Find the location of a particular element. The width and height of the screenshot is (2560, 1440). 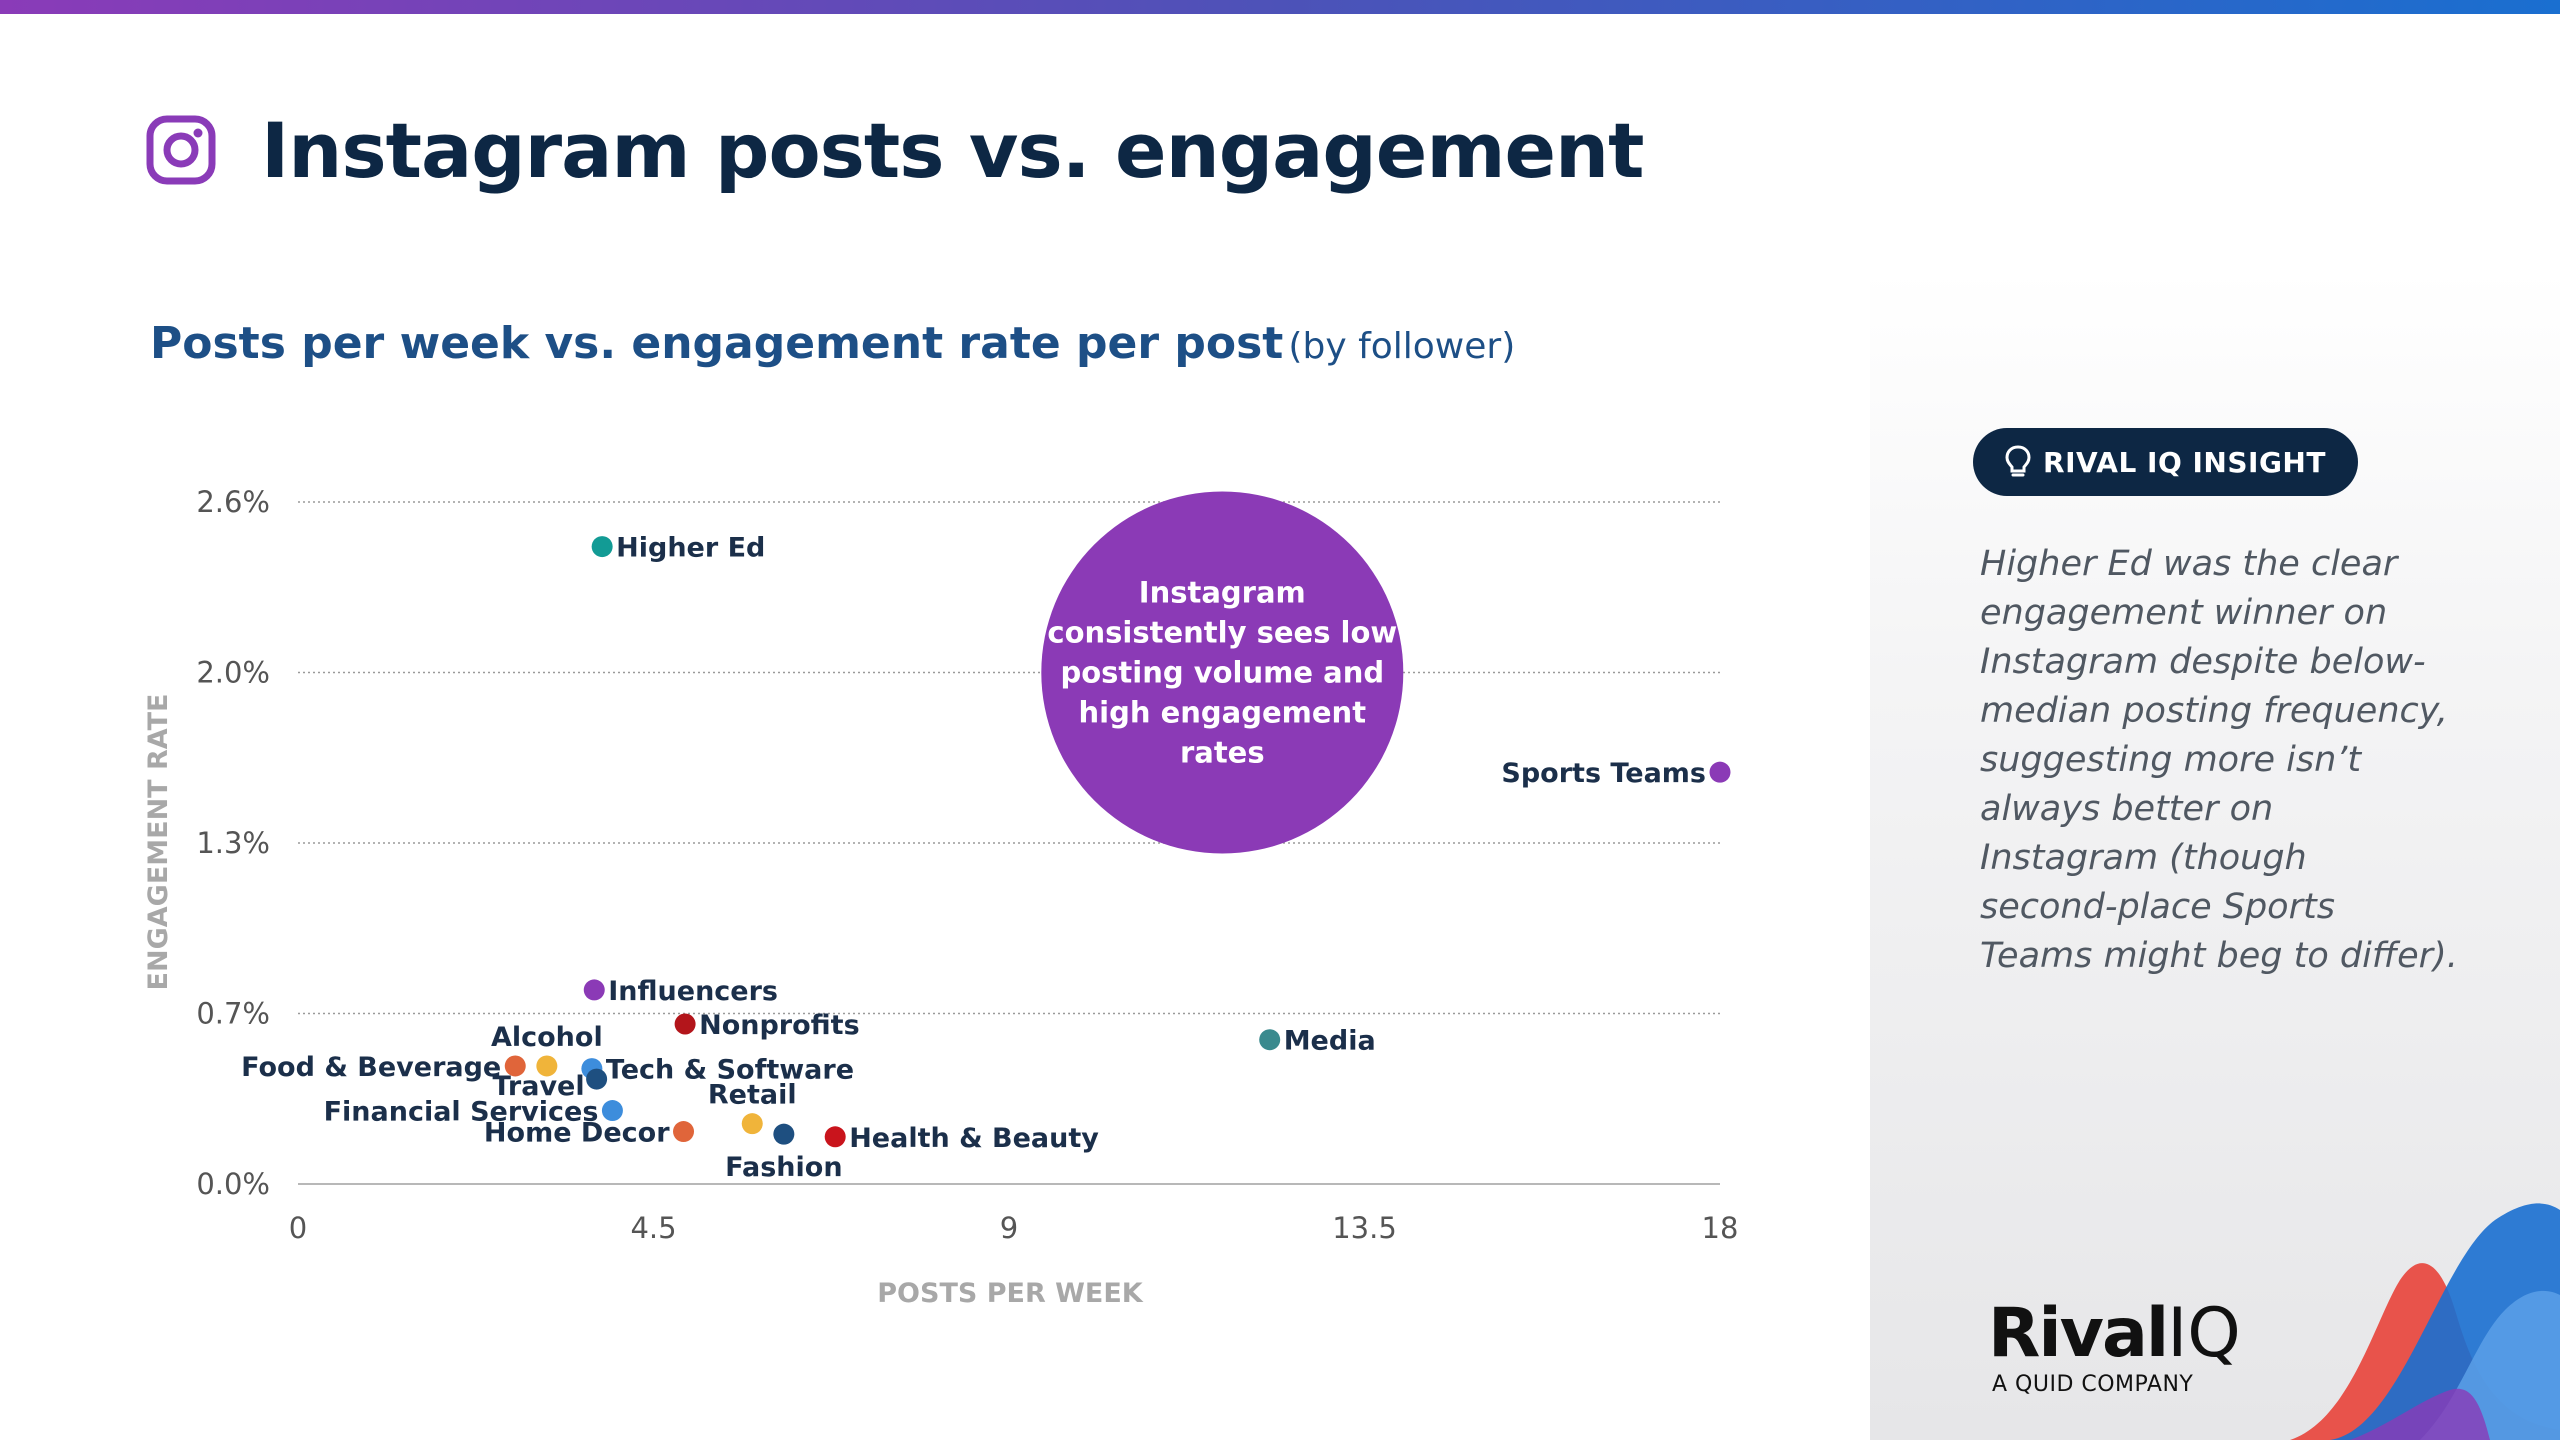

decorative-waves is located at coordinates (2425, 1321).